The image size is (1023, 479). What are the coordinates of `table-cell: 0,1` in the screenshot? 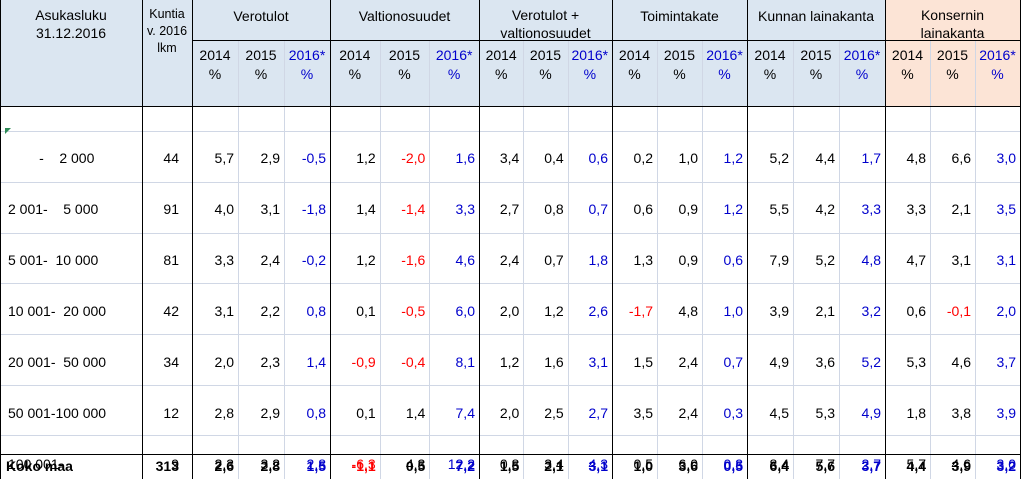 It's located at (366, 413).